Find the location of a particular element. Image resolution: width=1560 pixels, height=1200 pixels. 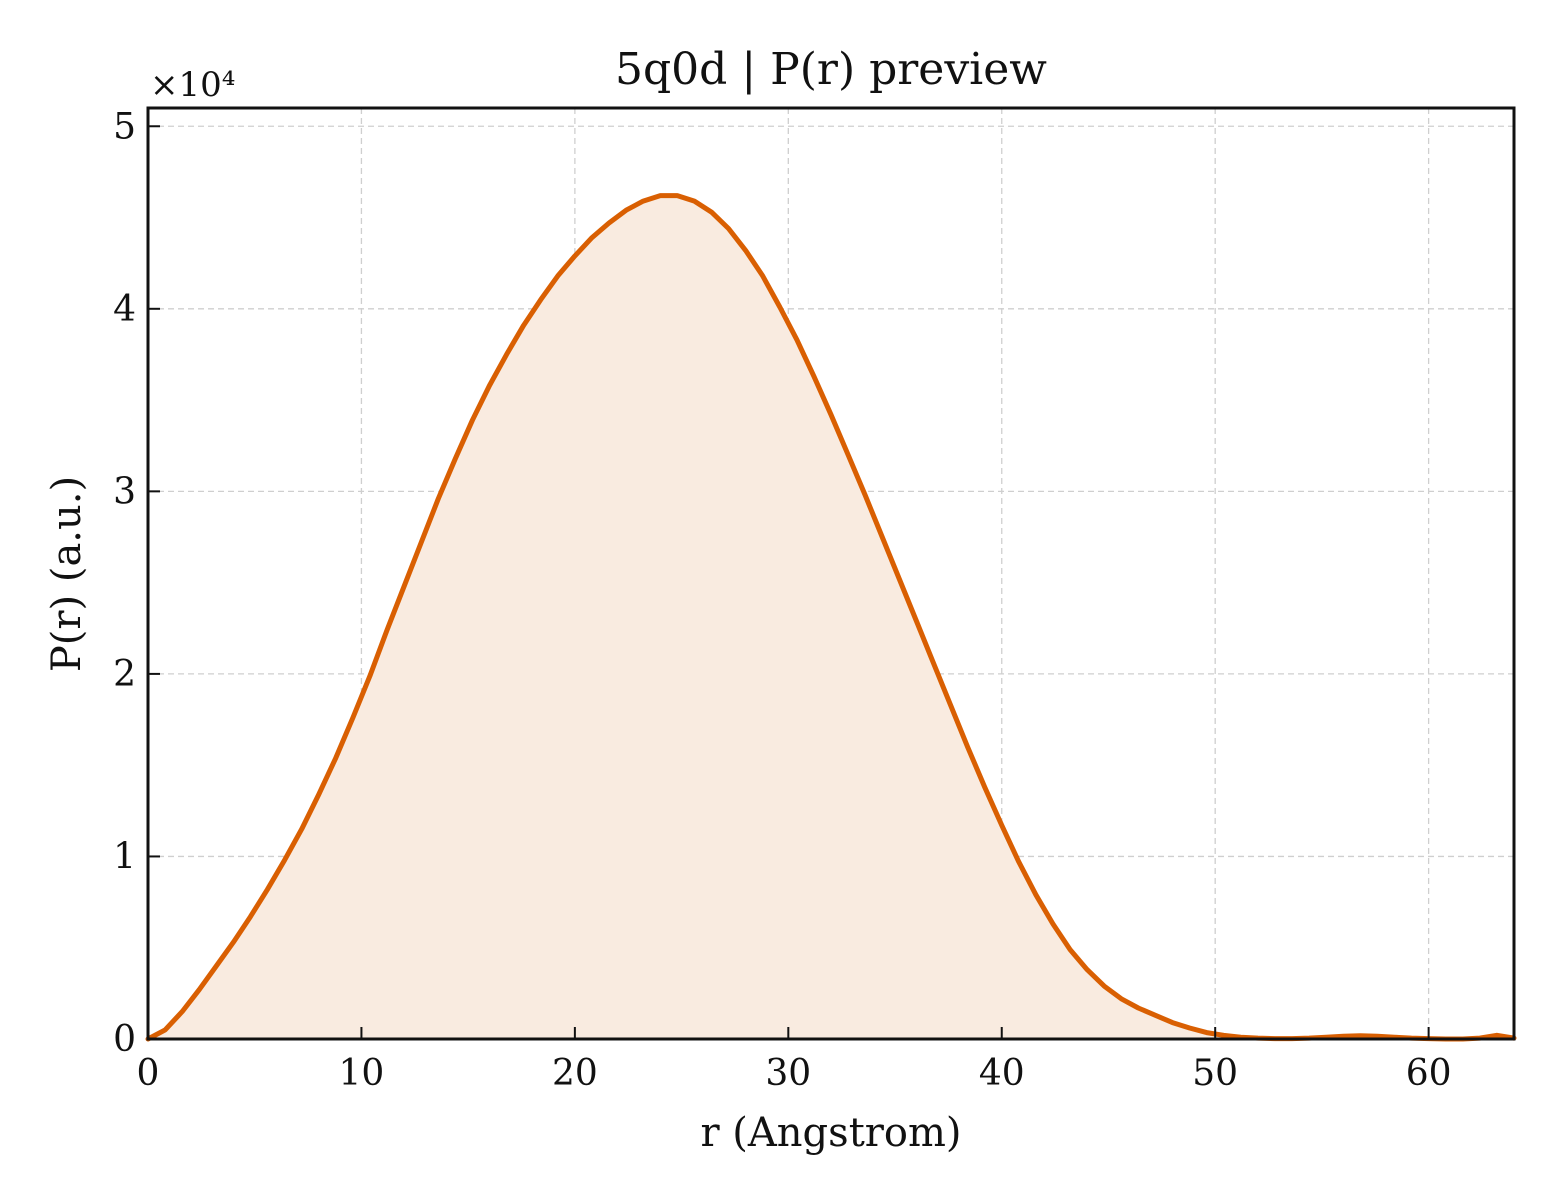

chart-title: 5q0d | P(r) preview is located at coordinates (831, 69).